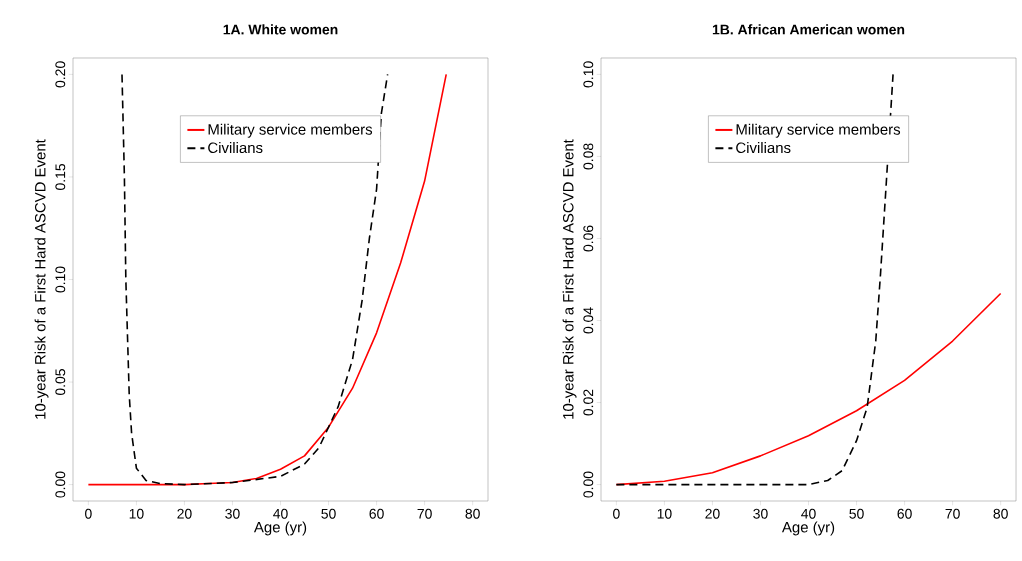  What do you see at coordinates (60, 176) in the screenshot?
I see `y-tick-label: 0.15` at bounding box center [60, 176].